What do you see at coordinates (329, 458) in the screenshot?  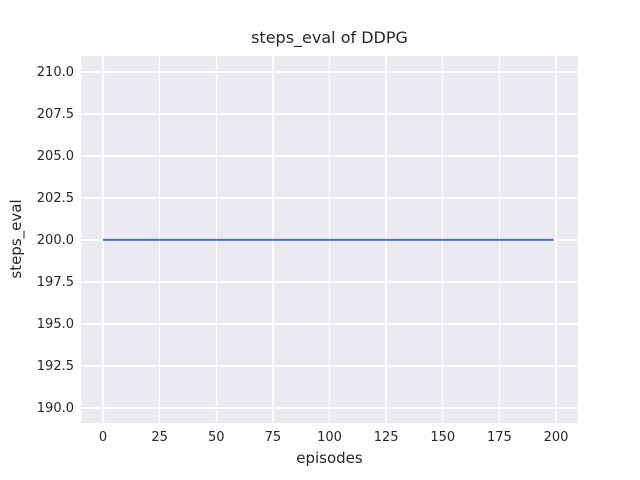 I see `x-axis-label: episodes` at bounding box center [329, 458].